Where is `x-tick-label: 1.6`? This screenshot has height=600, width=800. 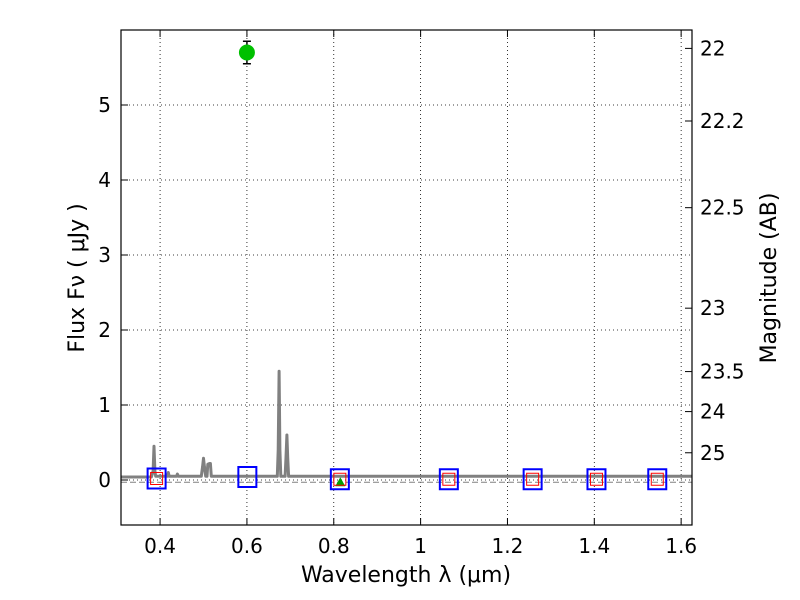
x-tick-label: 1.6 is located at coordinates (681, 546).